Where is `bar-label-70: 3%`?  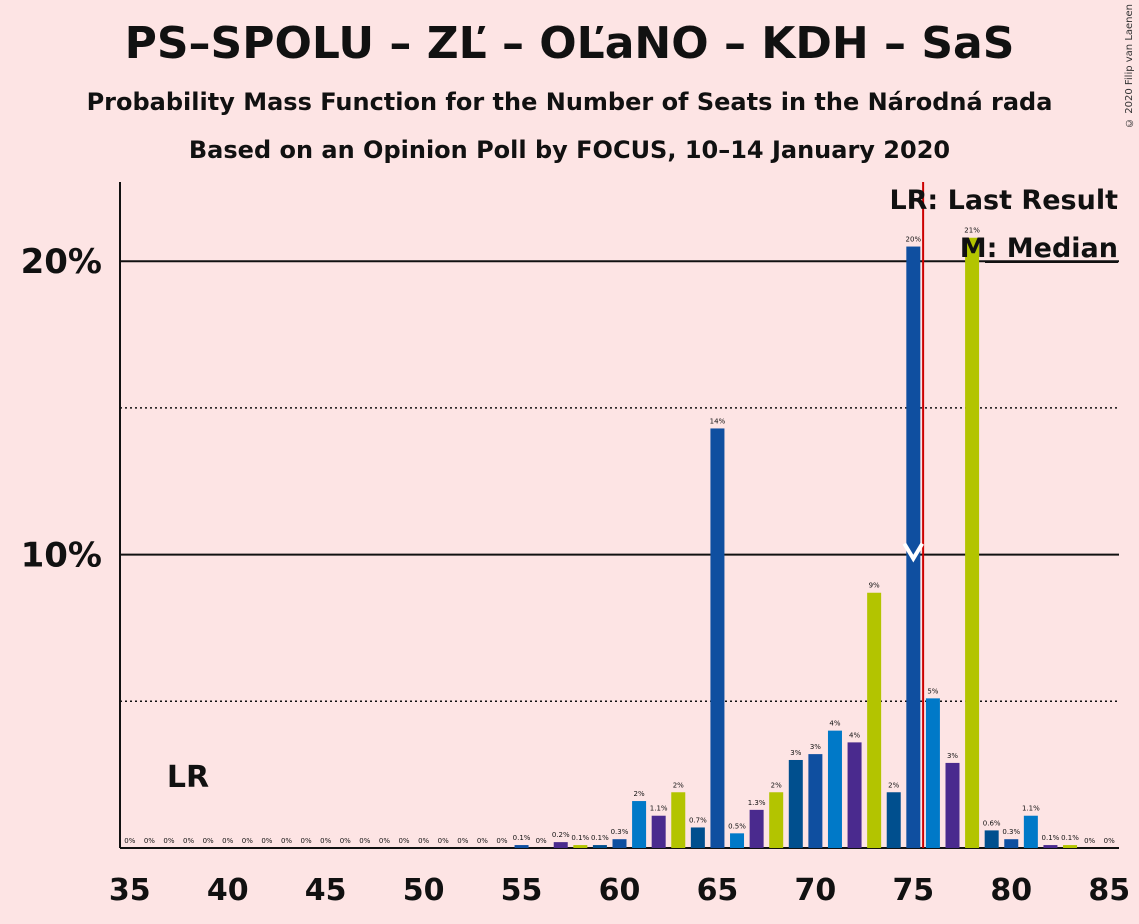 bar-label-70: 3% is located at coordinates (815, 747).